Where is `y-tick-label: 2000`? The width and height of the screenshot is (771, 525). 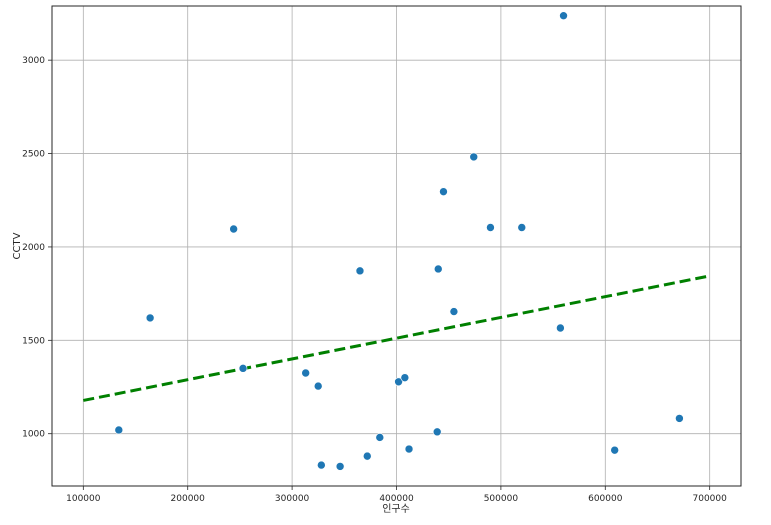
y-tick-label: 2000 is located at coordinates (33, 248).